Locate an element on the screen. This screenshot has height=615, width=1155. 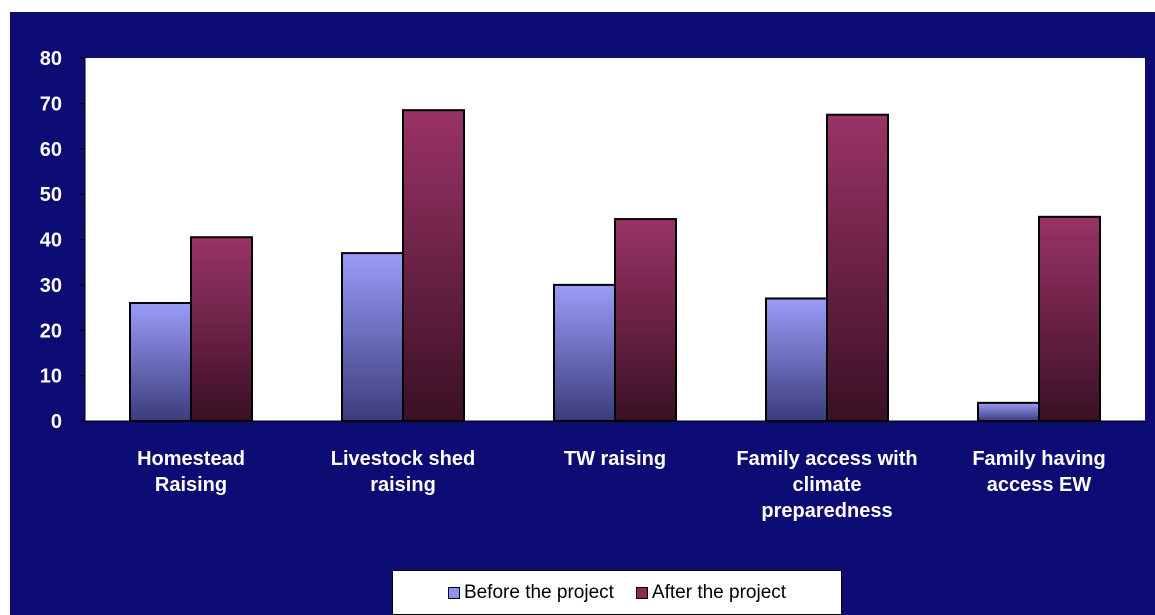
legend-item-before: Before the project is located at coordinates (530, 592).